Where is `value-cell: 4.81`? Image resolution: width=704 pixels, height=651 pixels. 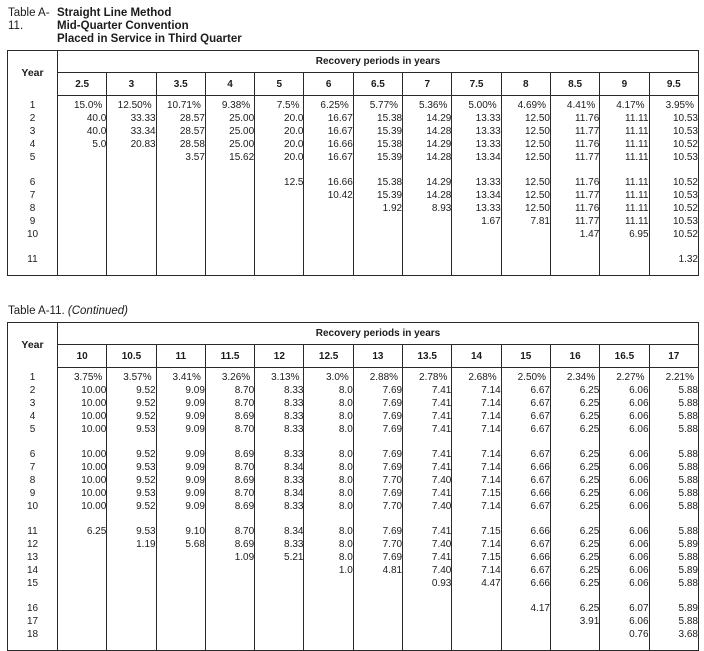 value-cell: 4.81 is located at coordinates (378, 570).